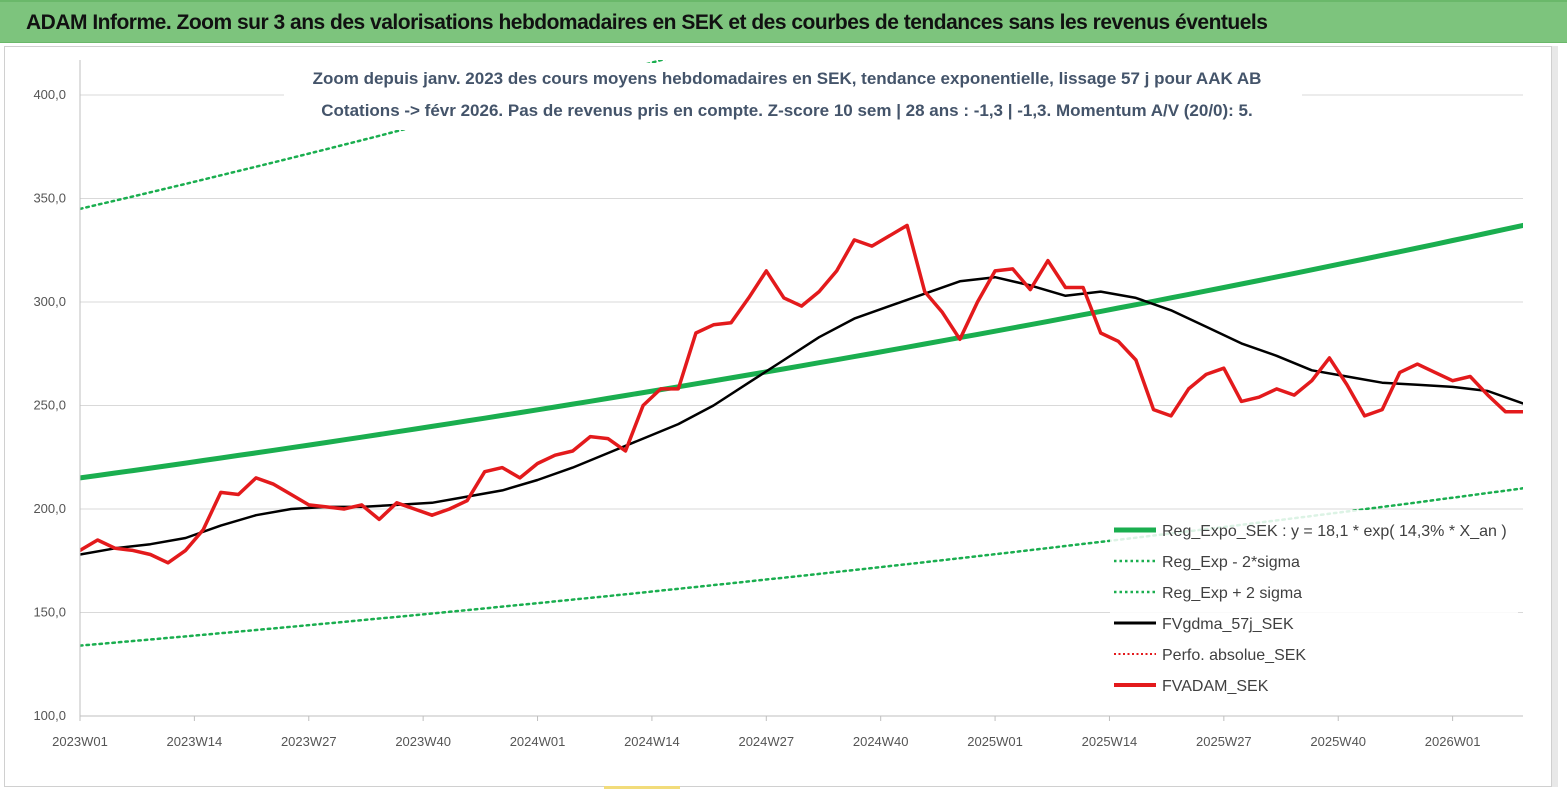 This screenshot has width=1567, height=792. What do you see at coordinates (49, 198) in the screenshot?
I see `y-tick-label: 350,0` at bounding box center [49, 198].